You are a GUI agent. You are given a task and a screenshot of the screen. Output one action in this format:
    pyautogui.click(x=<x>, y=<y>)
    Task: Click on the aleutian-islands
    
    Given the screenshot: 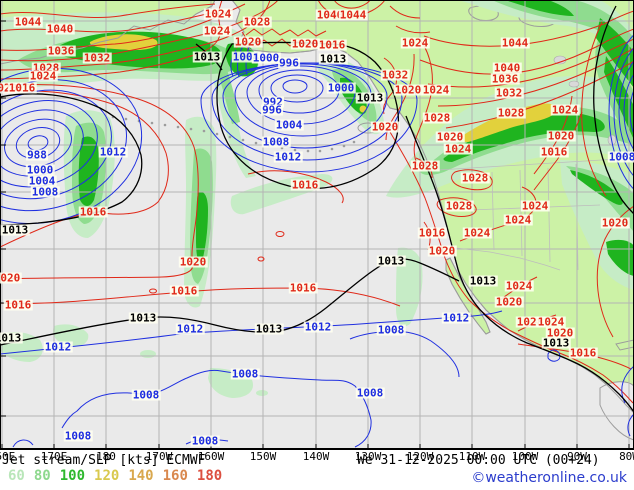 What is the action you would take?
    pyautogui.click(x=233, y=134)
    